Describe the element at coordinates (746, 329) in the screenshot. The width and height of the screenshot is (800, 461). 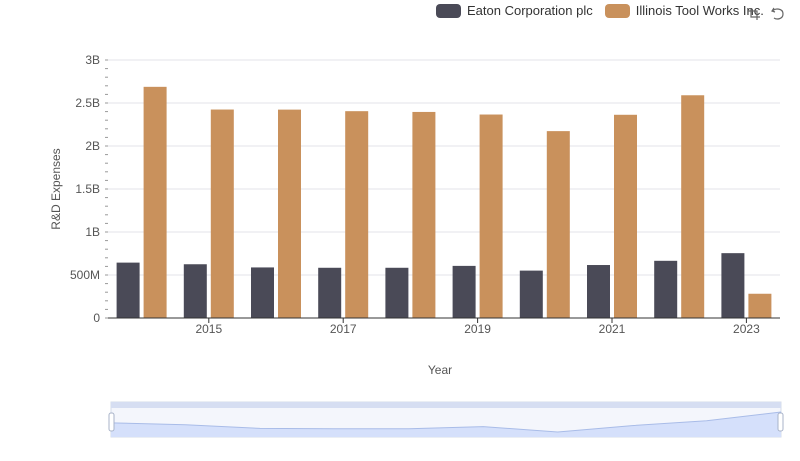
I see `x-tick-label: 2023` at that location.